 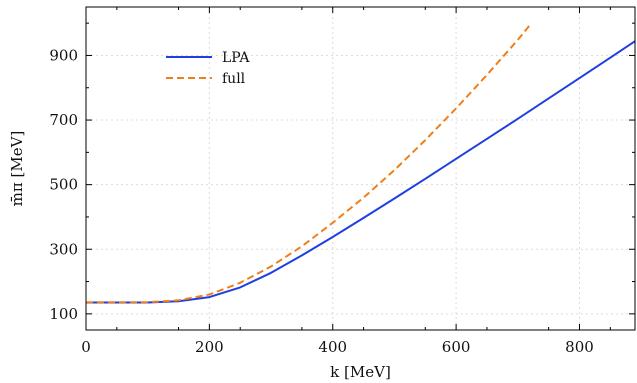 What do you see at coordinates (17, 169) in the screenshot?
I see `y-axis-label: m̄π [MeV]` at bounding box center [17, 169].